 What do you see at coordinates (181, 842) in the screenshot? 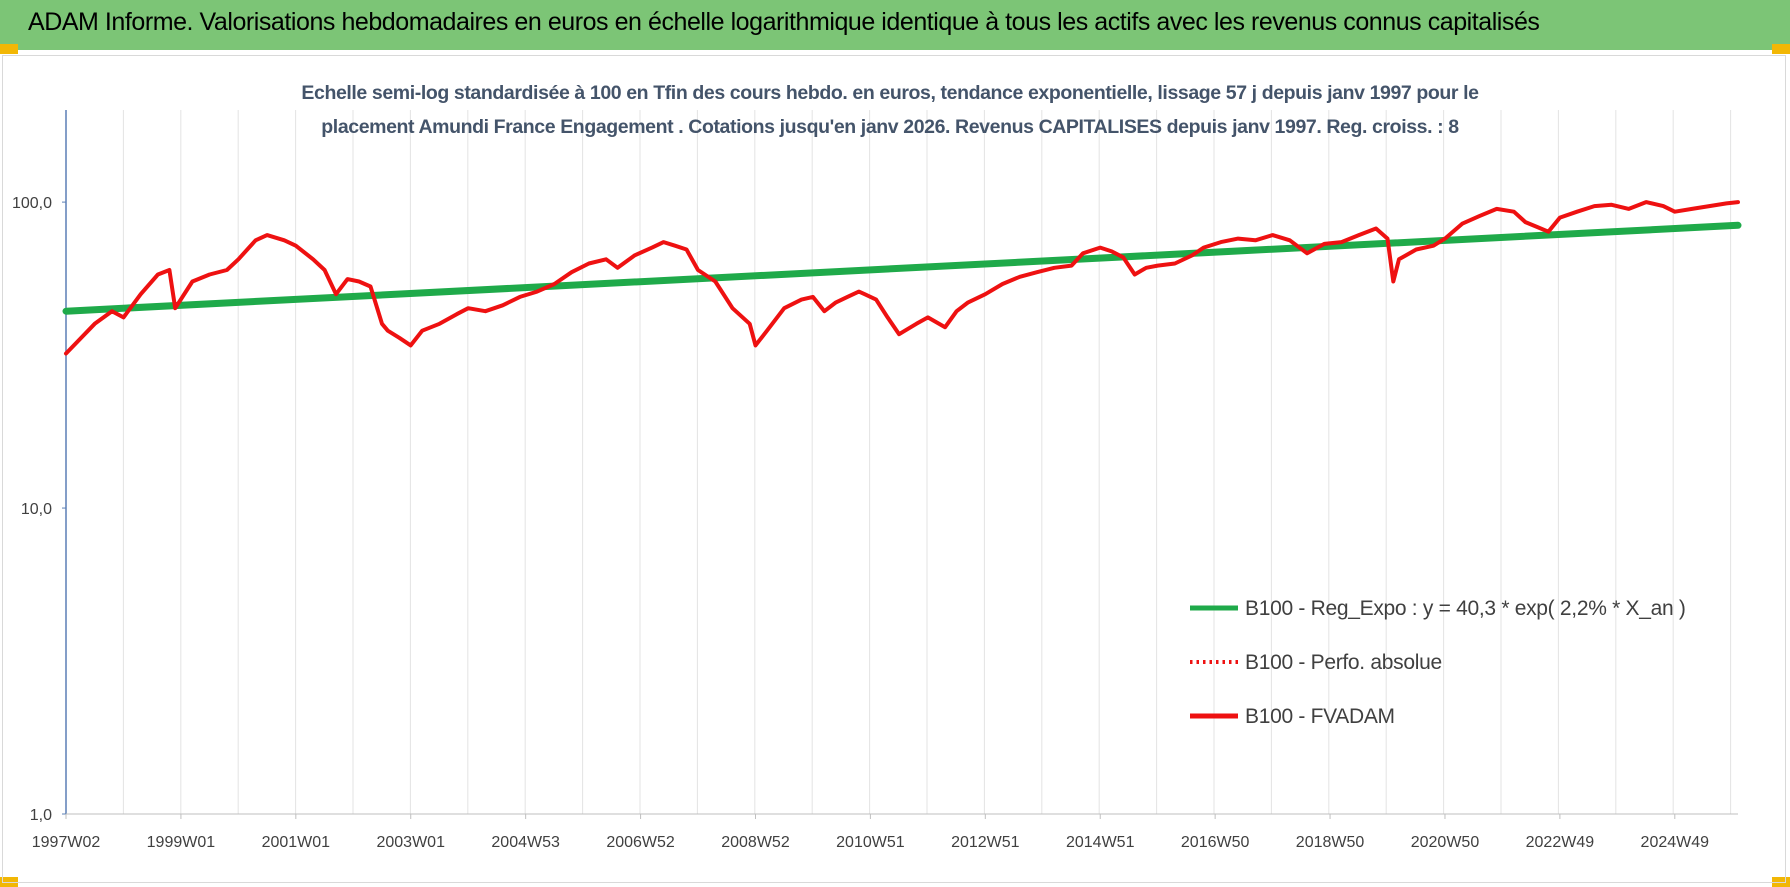
I see `x-tick-label: 1999W01` at bounding box center [181, 842].